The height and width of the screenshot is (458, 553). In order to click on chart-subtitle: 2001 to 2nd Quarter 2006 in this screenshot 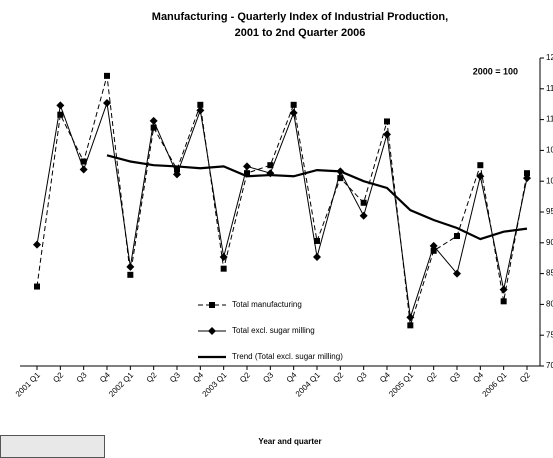, I will do `click(300, 33)`.